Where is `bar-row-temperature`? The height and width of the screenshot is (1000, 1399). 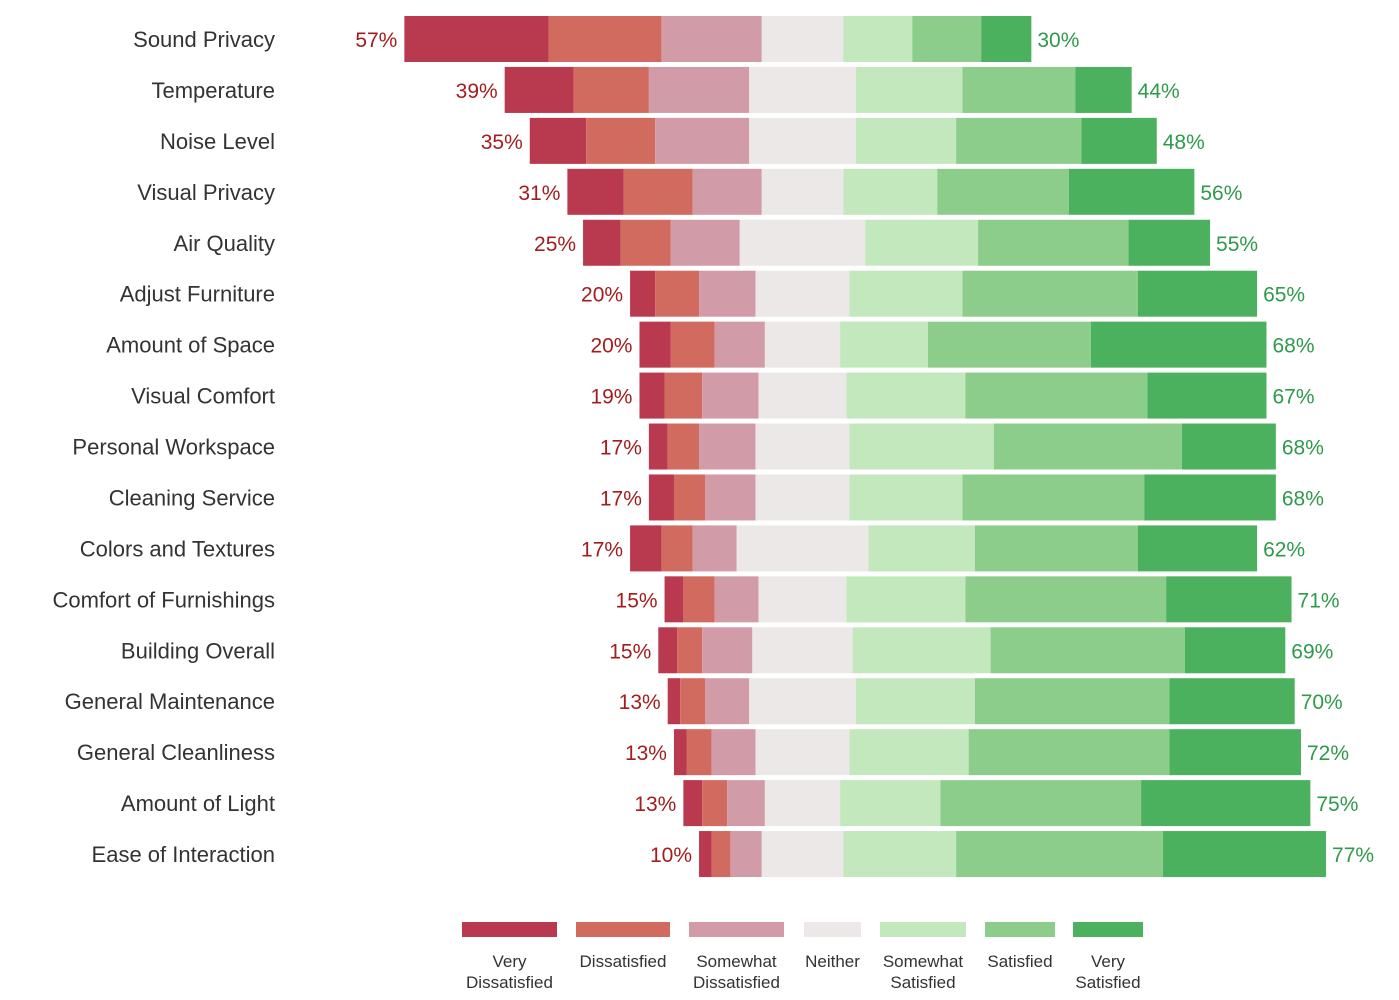 bar-row-temperature is located at coordinates (818, 89).